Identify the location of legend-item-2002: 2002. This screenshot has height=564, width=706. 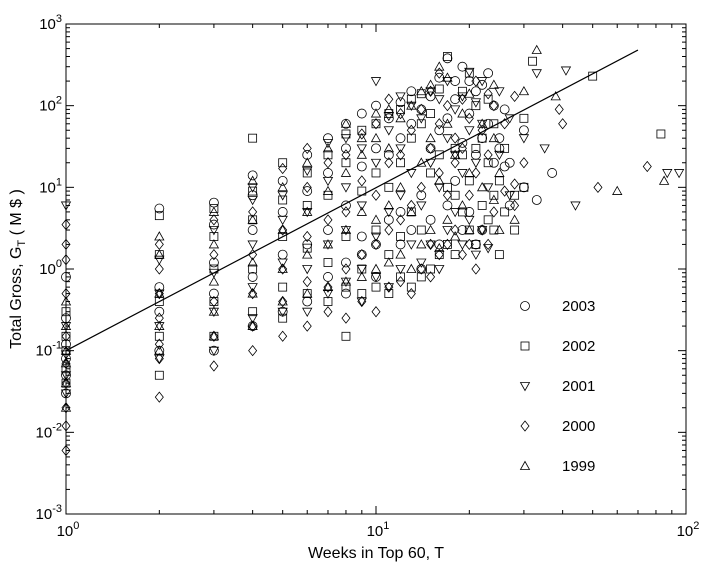
(557, 346).